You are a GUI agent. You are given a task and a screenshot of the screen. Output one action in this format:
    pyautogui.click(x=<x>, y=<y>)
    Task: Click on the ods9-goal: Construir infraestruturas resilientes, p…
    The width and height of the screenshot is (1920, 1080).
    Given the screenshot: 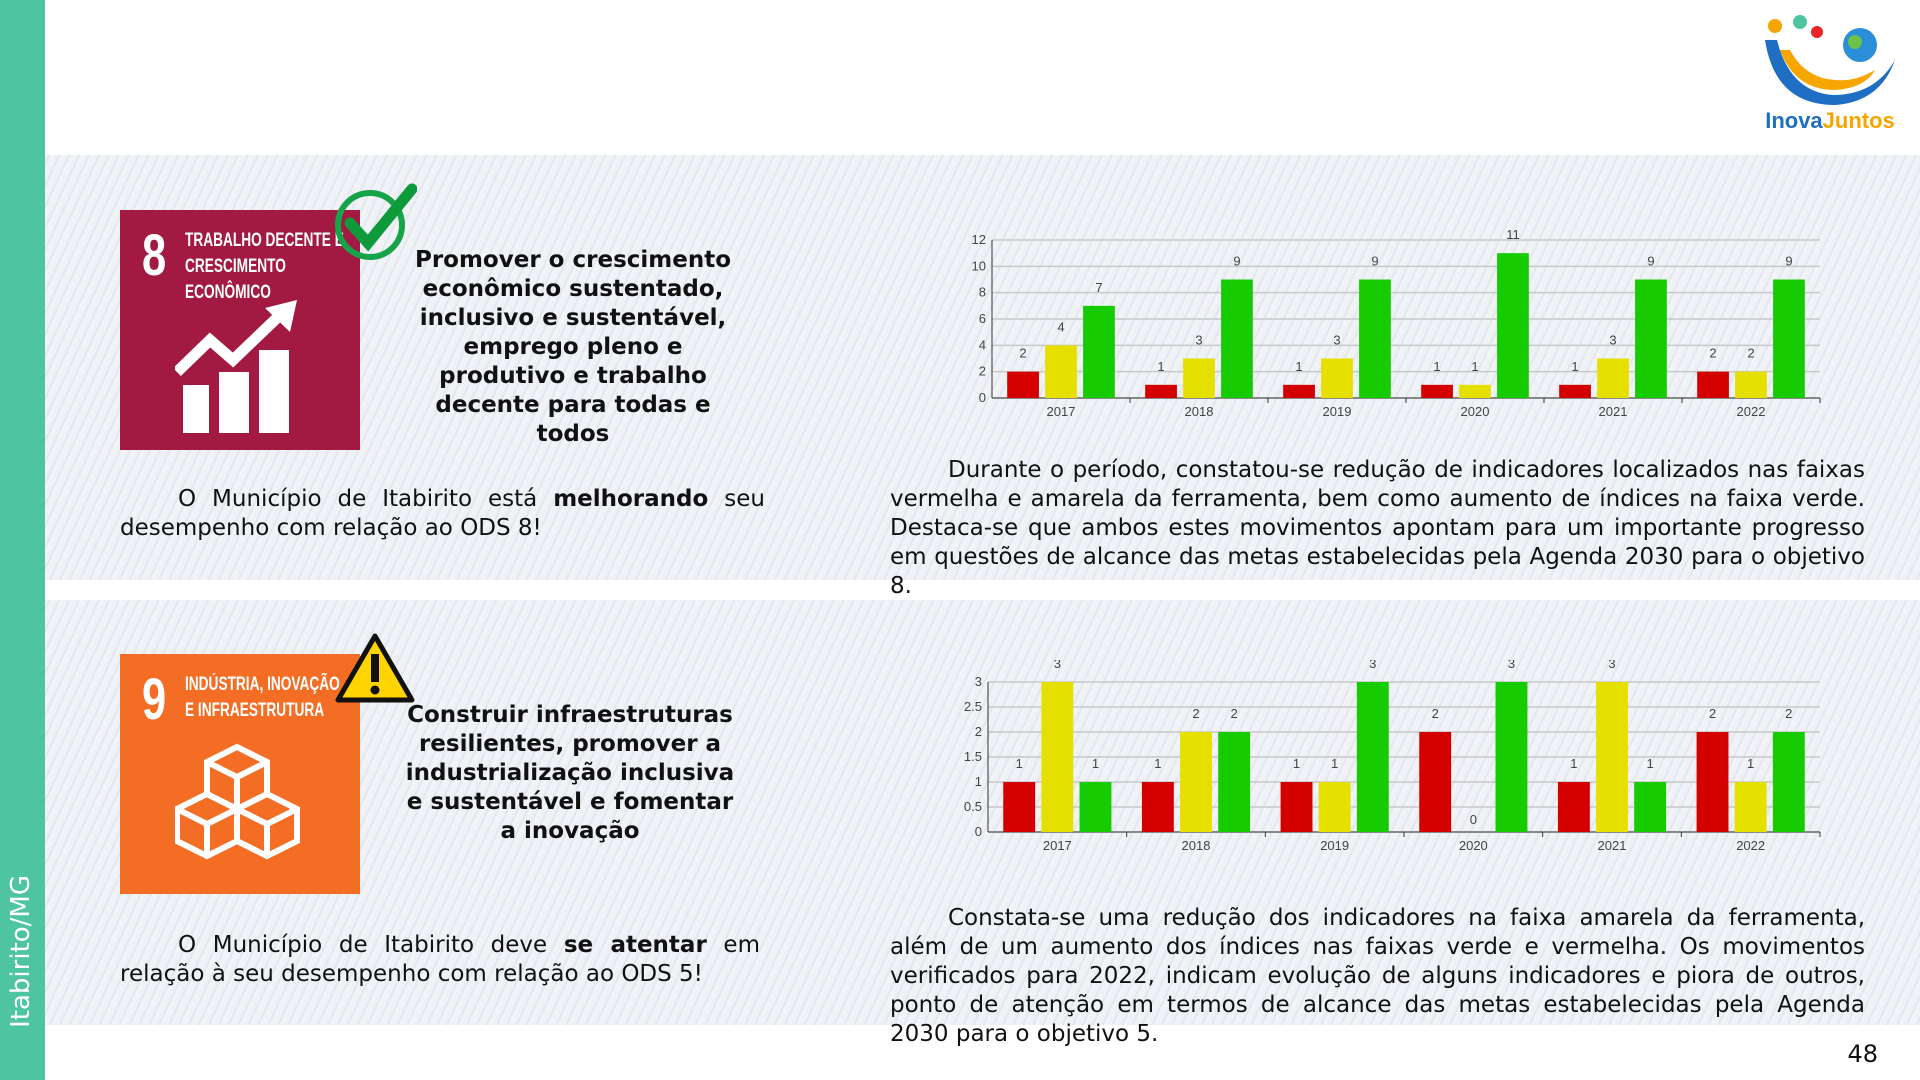 What is the action you would take?
    pyautogui.click(x=570, y=773)
    